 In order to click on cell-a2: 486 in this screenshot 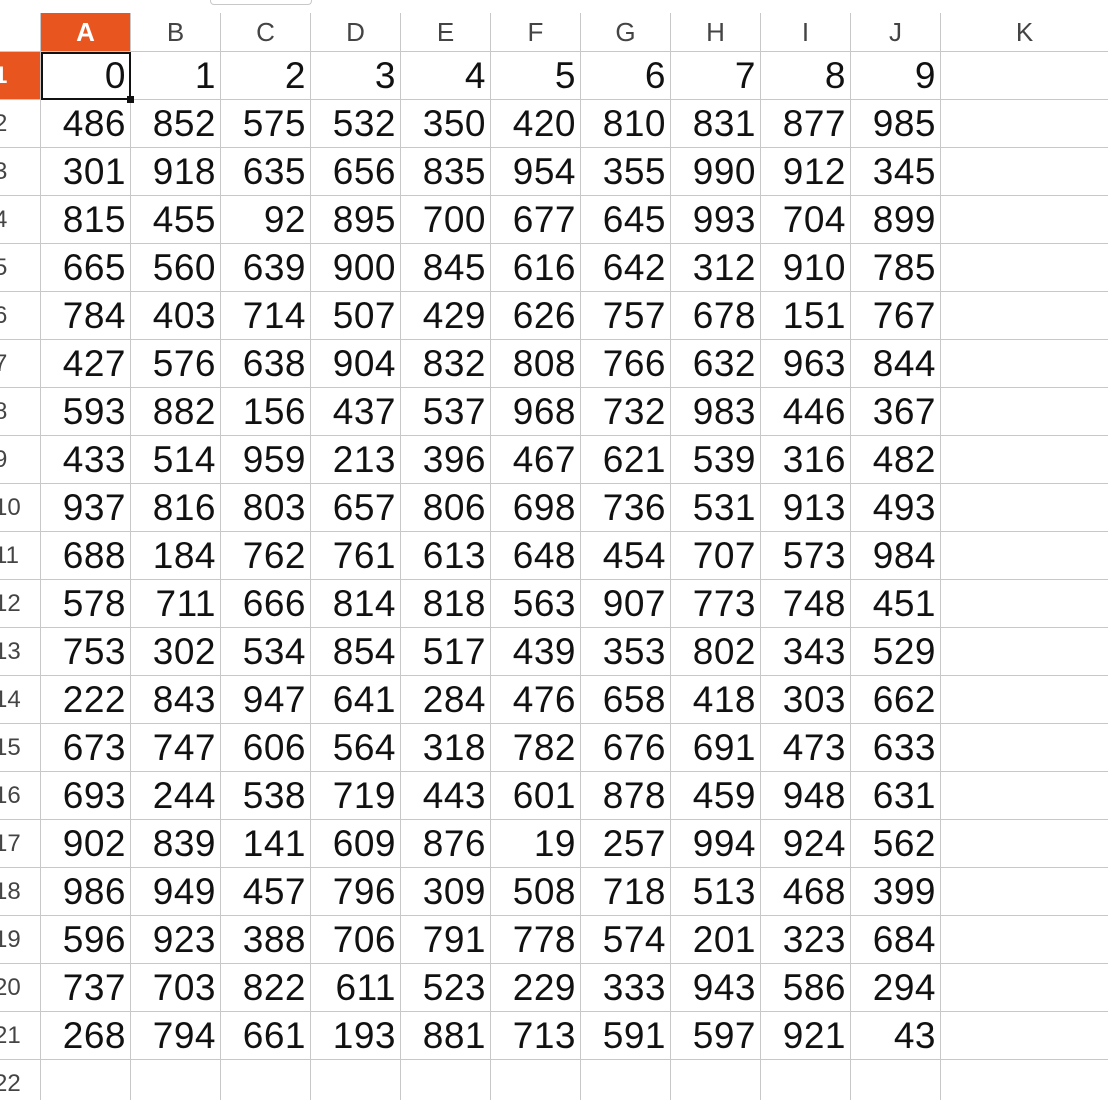, I will do `click(86, 124)`.